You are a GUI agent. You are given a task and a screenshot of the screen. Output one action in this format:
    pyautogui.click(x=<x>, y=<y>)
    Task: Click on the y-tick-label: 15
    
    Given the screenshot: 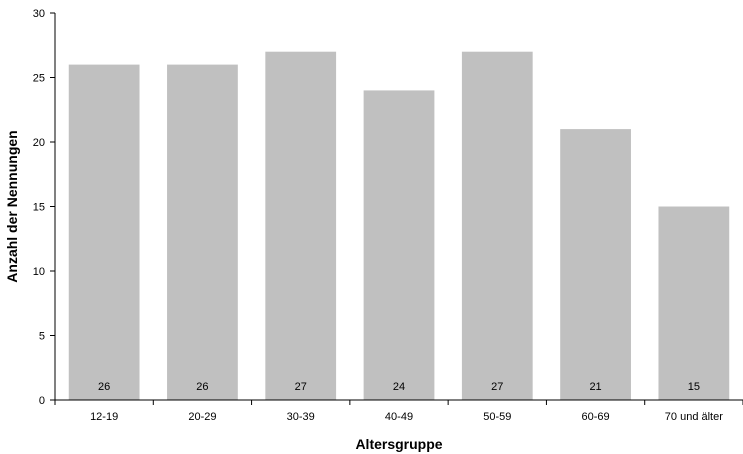 What is the action you would take?
    pyautogui.click(x=39, y=208)
    